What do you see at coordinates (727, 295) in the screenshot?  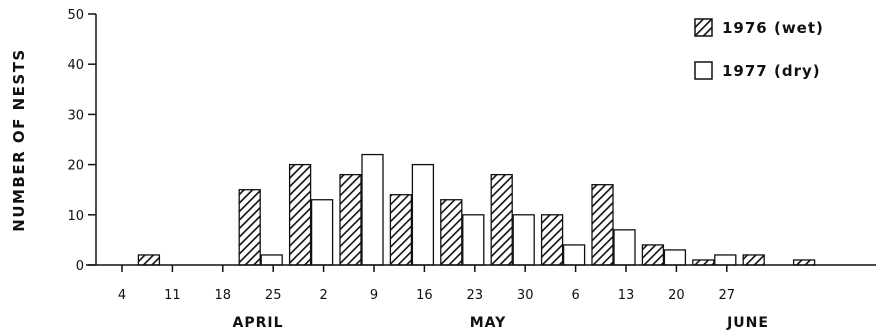 I see `x-tick-label: 27` at bounding box center [727, 295].